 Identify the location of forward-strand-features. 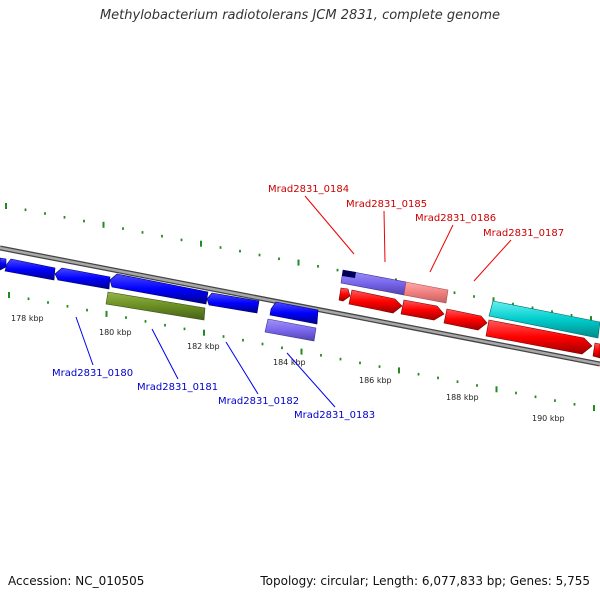
(469, 314).